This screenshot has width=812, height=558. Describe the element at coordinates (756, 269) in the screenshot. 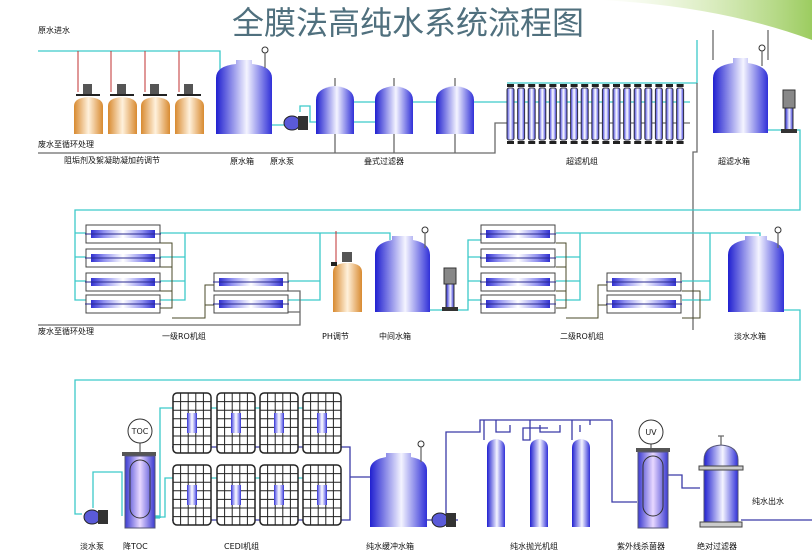

I see `fresh-water-tank` at that location.